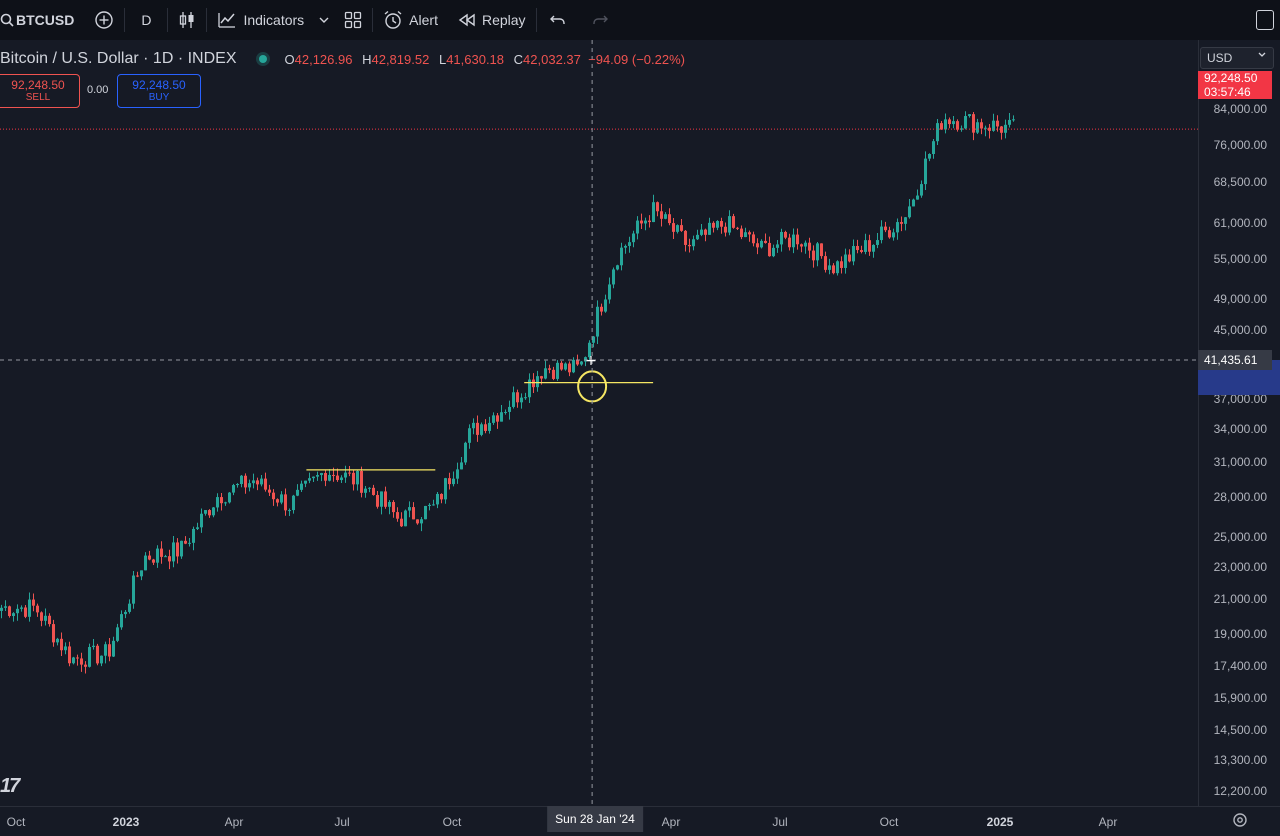 Image resolution: width=1280 pixels, height=836 pixels. What do you see at coordinates (558, 20) in the screenshot?
I see `undo-button` at bounding box center [558, 20].